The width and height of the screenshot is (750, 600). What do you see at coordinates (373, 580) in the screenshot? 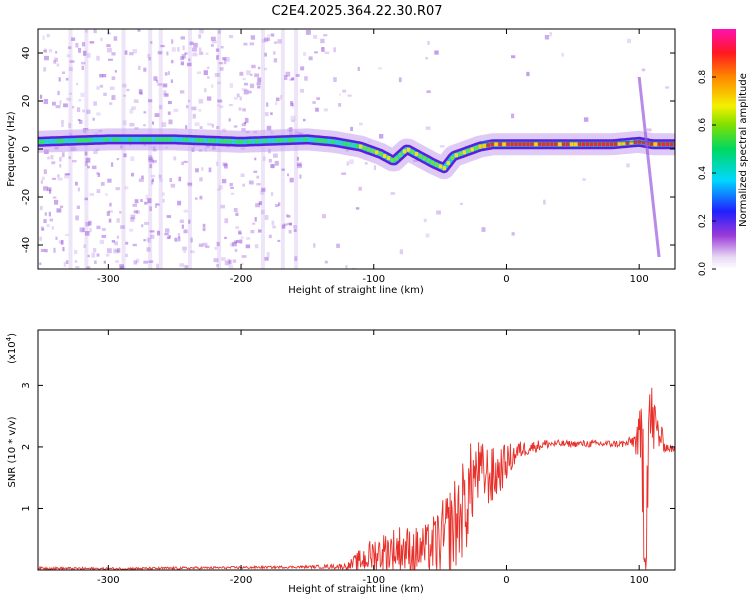
I see `snr-x-tick-label: -100` at bounding box center [373, 580].